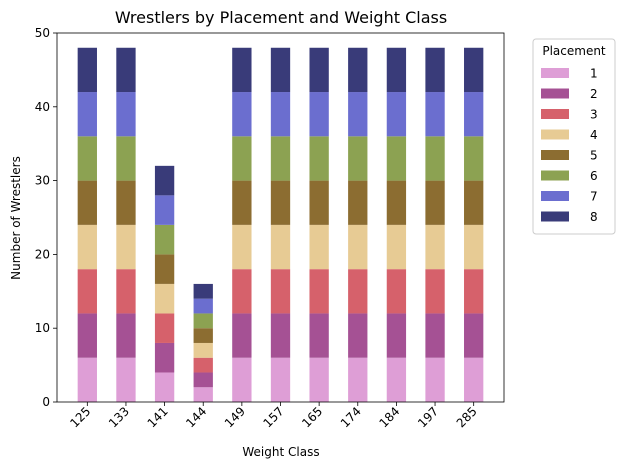  Describe the element at coordinates (389, 417) in the screenshot. I see `x-tick-label: 184` at that location.